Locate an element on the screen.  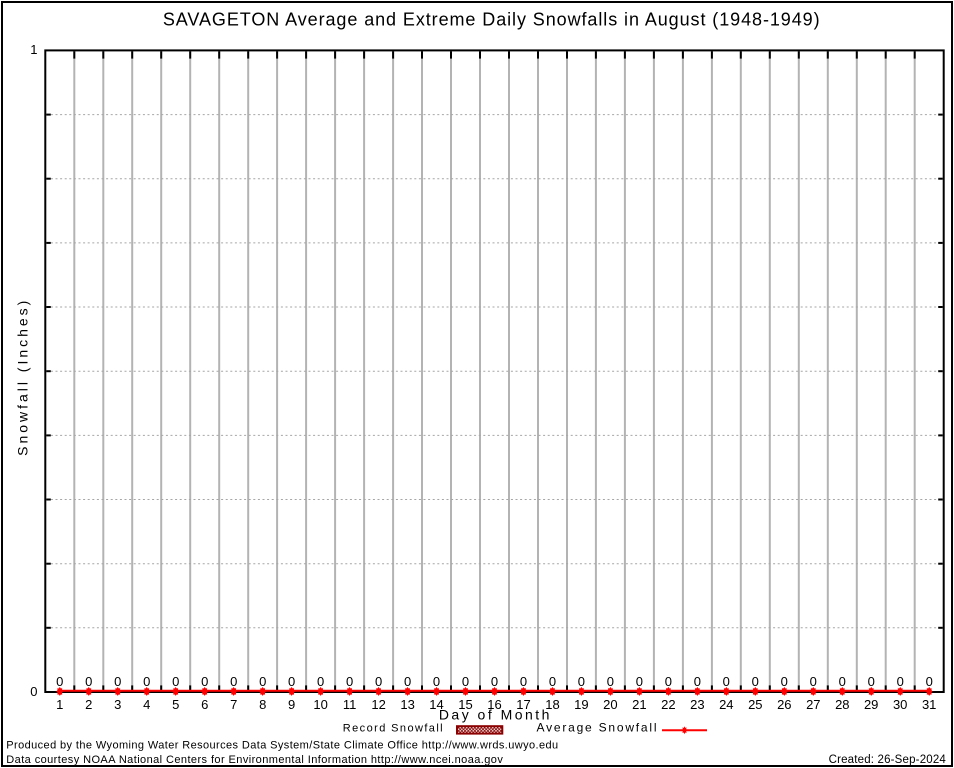
svg-text: 14 is located at coordinates (436, 704).